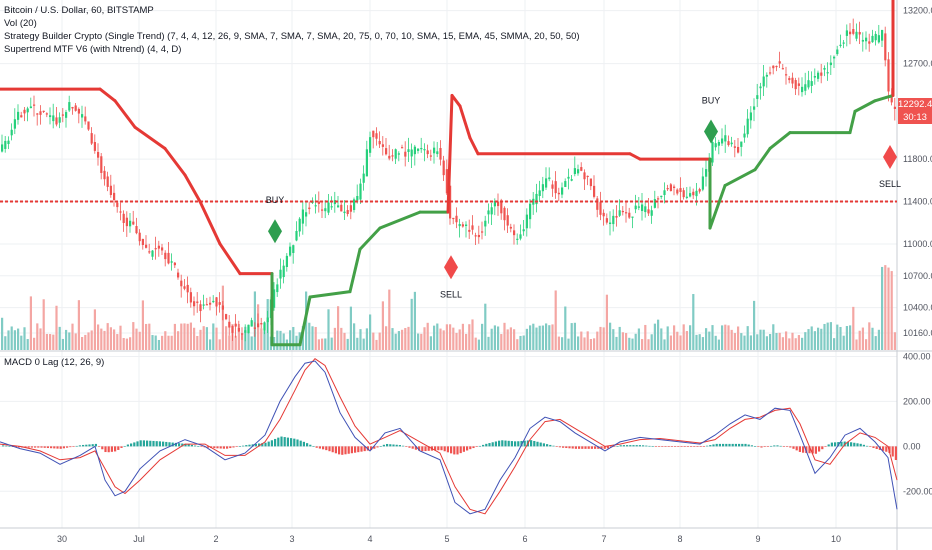  Describe the element at coordinates (836, 539) in the screenshot. I see `time-axis-label: 10` at that location.